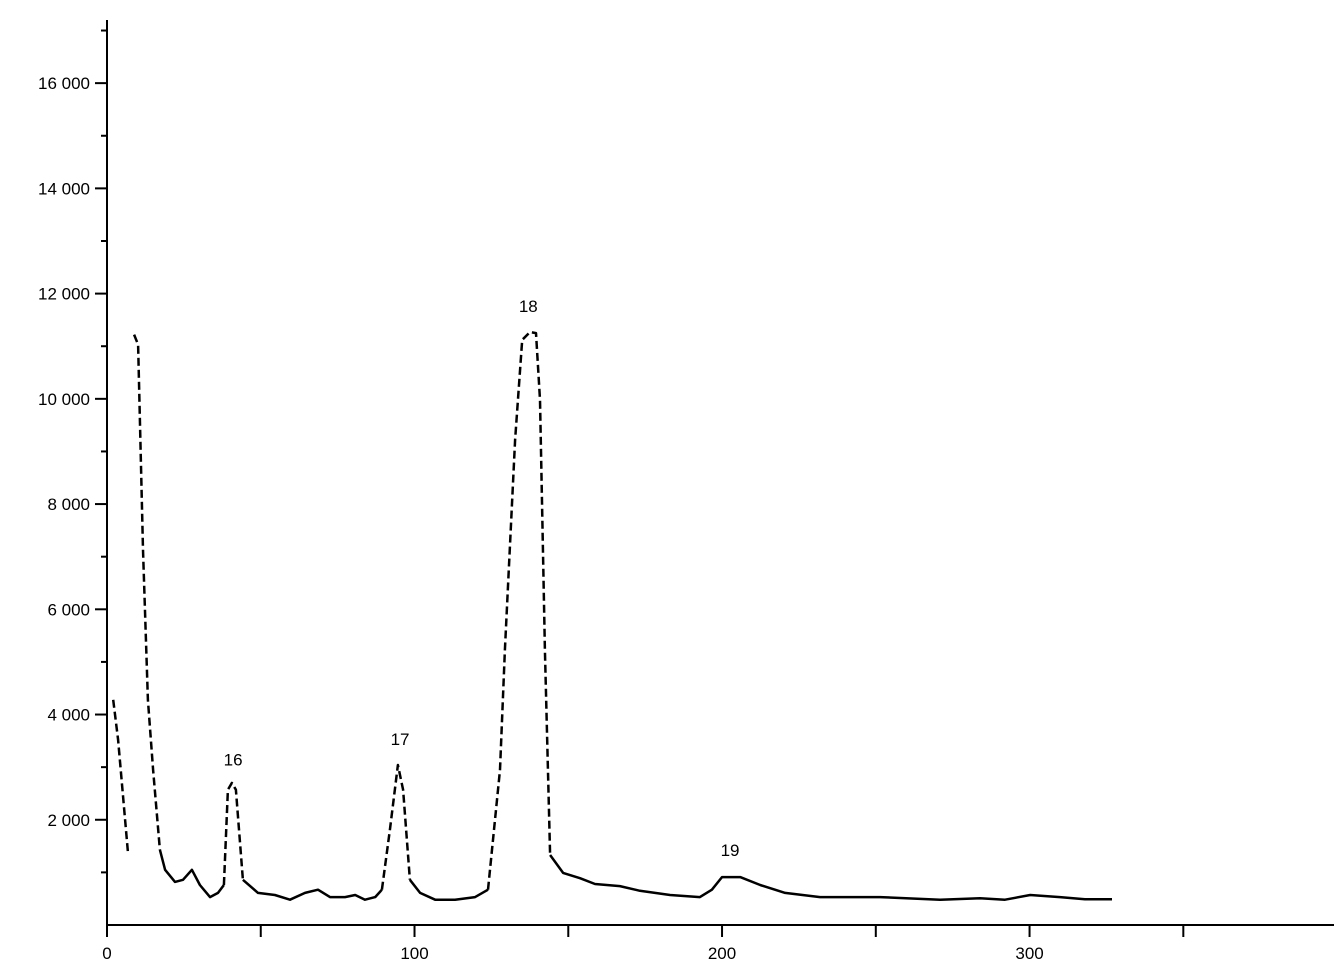 The height and width of the screenshot is (976, 1344). Describe the element at coordinates (722, 953) in the screenshot. I see `x-tick-label: 200` at that location.